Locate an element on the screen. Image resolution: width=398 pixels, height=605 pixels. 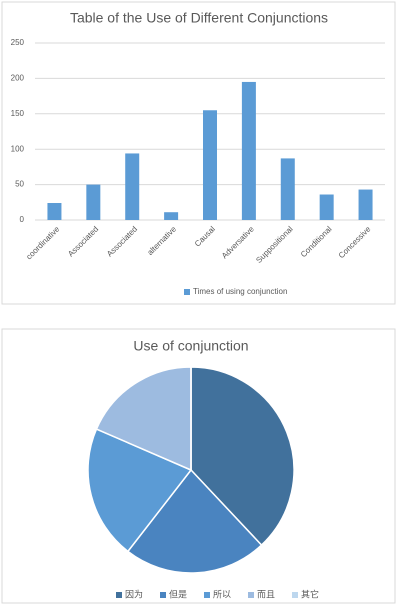
legend-label: 因为 is located at coordinates (134, 593).